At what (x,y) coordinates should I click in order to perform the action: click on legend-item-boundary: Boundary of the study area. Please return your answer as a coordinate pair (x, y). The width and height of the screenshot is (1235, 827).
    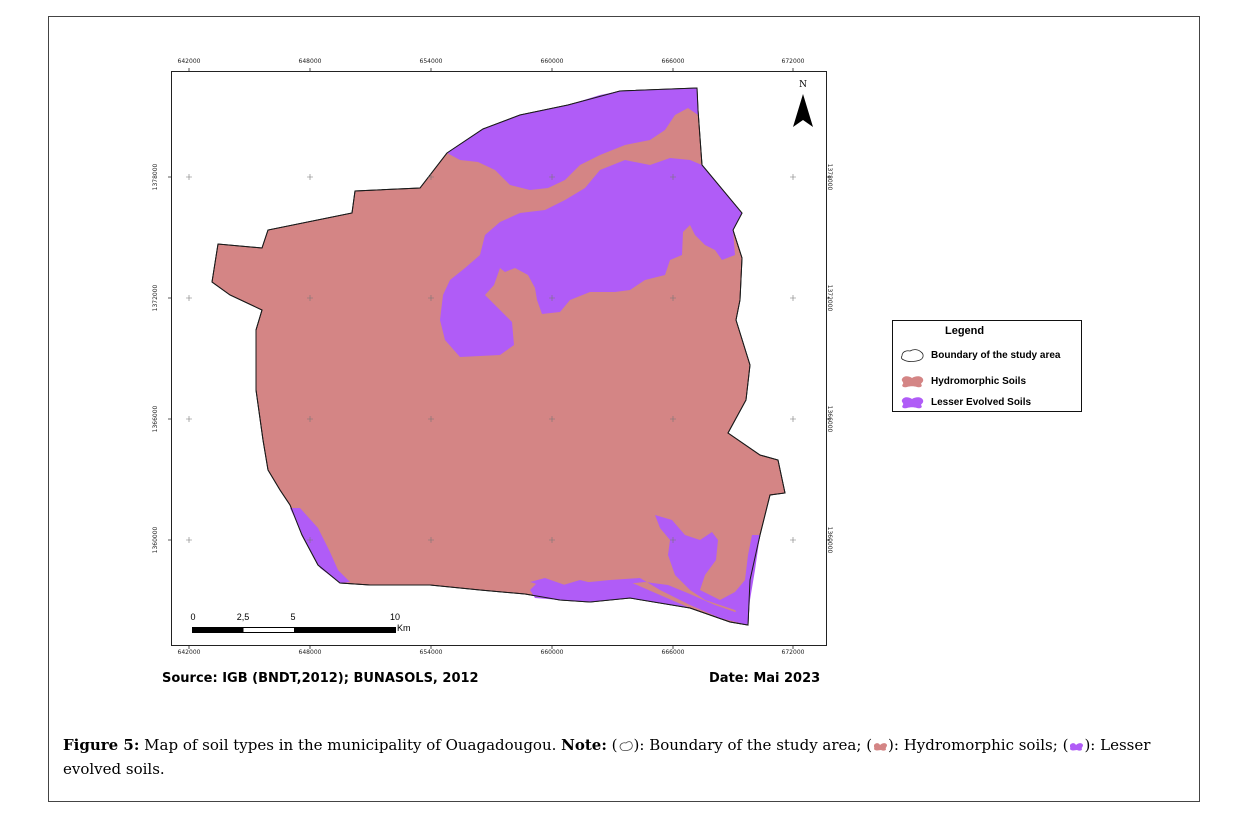
    Looking at the image, I should click on (979, 355).